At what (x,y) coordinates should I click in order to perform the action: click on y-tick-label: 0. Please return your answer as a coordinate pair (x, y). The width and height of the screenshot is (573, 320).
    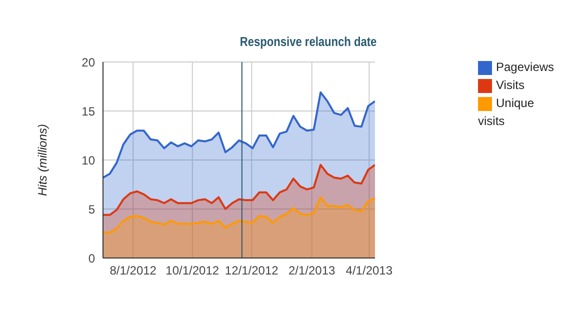
    Looking at the image, I should click on (92, 258).